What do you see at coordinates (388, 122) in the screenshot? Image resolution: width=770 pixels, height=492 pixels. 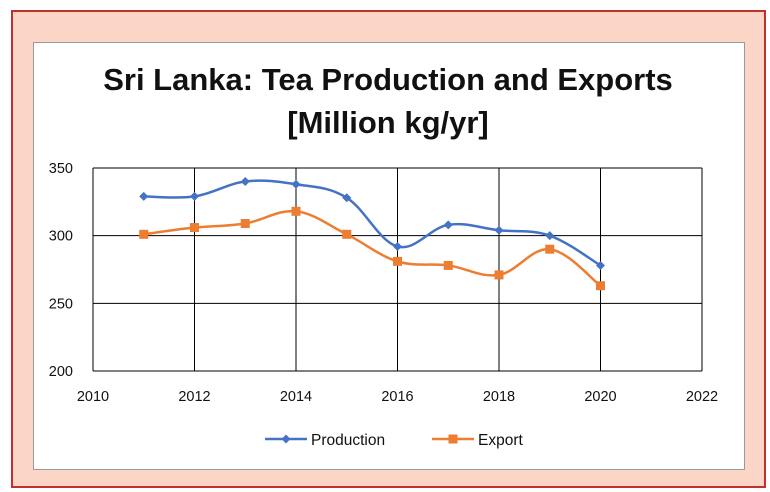 I see `chart-subtitle: [Million kg/yr]` at bounding box center [388, 122].